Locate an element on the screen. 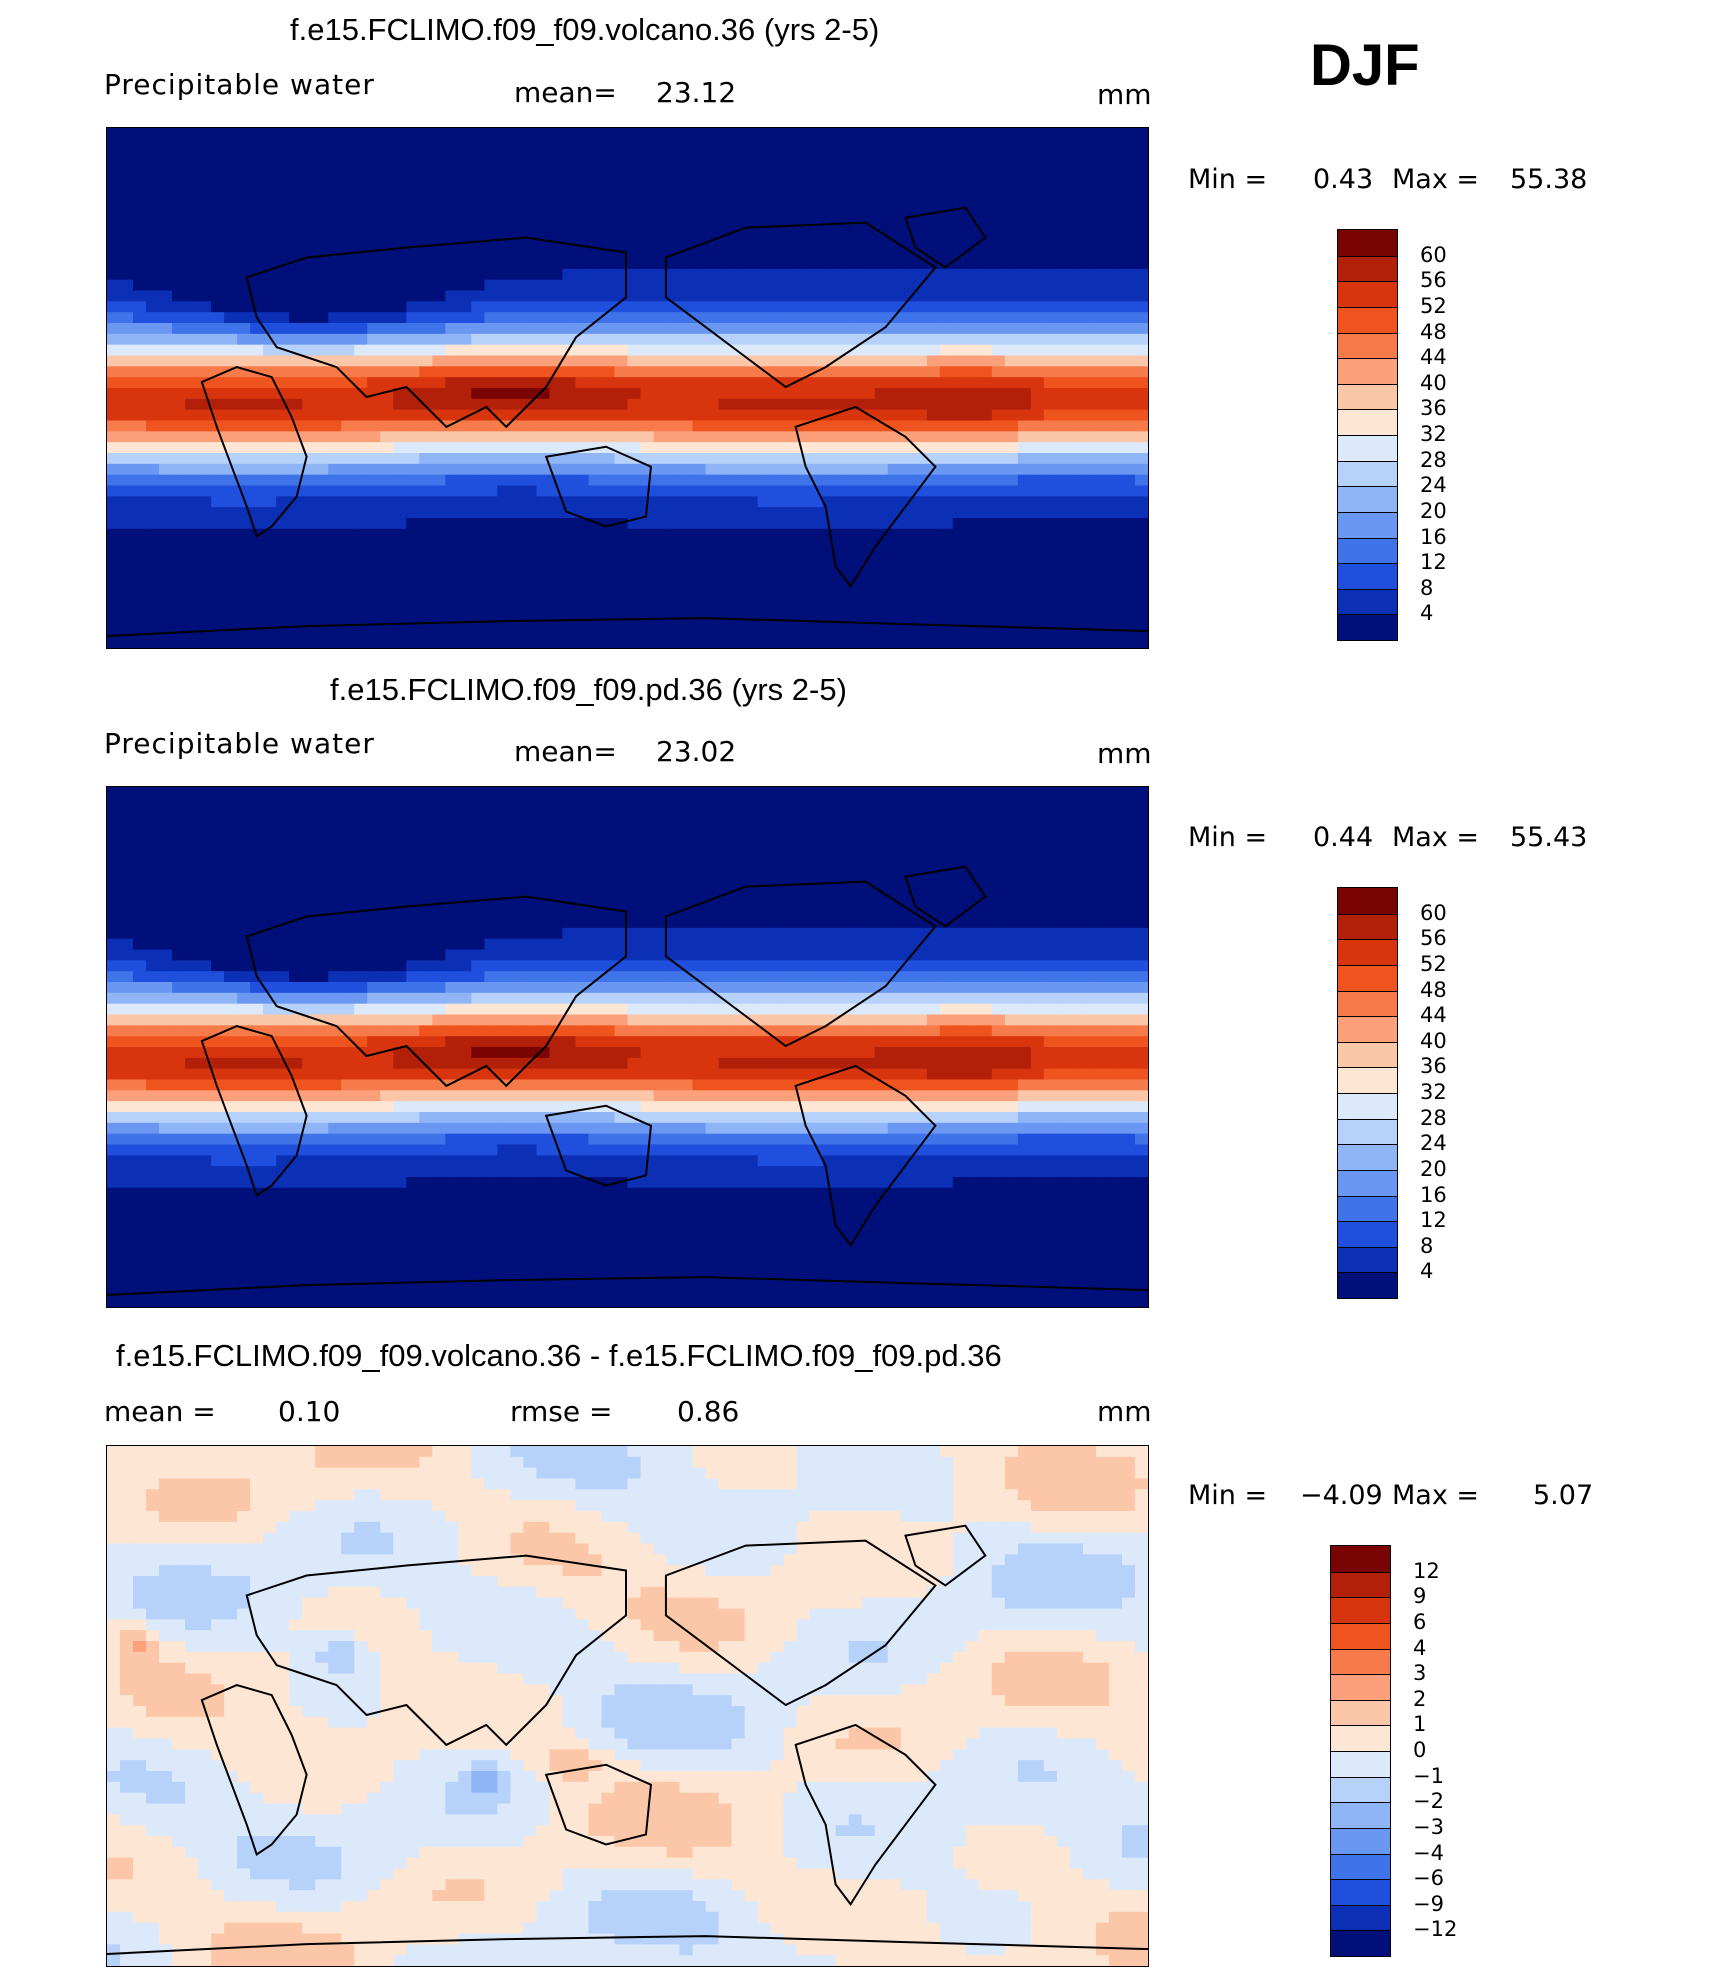 The image size is (1710, 1974). panel-1-max-value: 55.38 is located at coordinates (1549, 179).